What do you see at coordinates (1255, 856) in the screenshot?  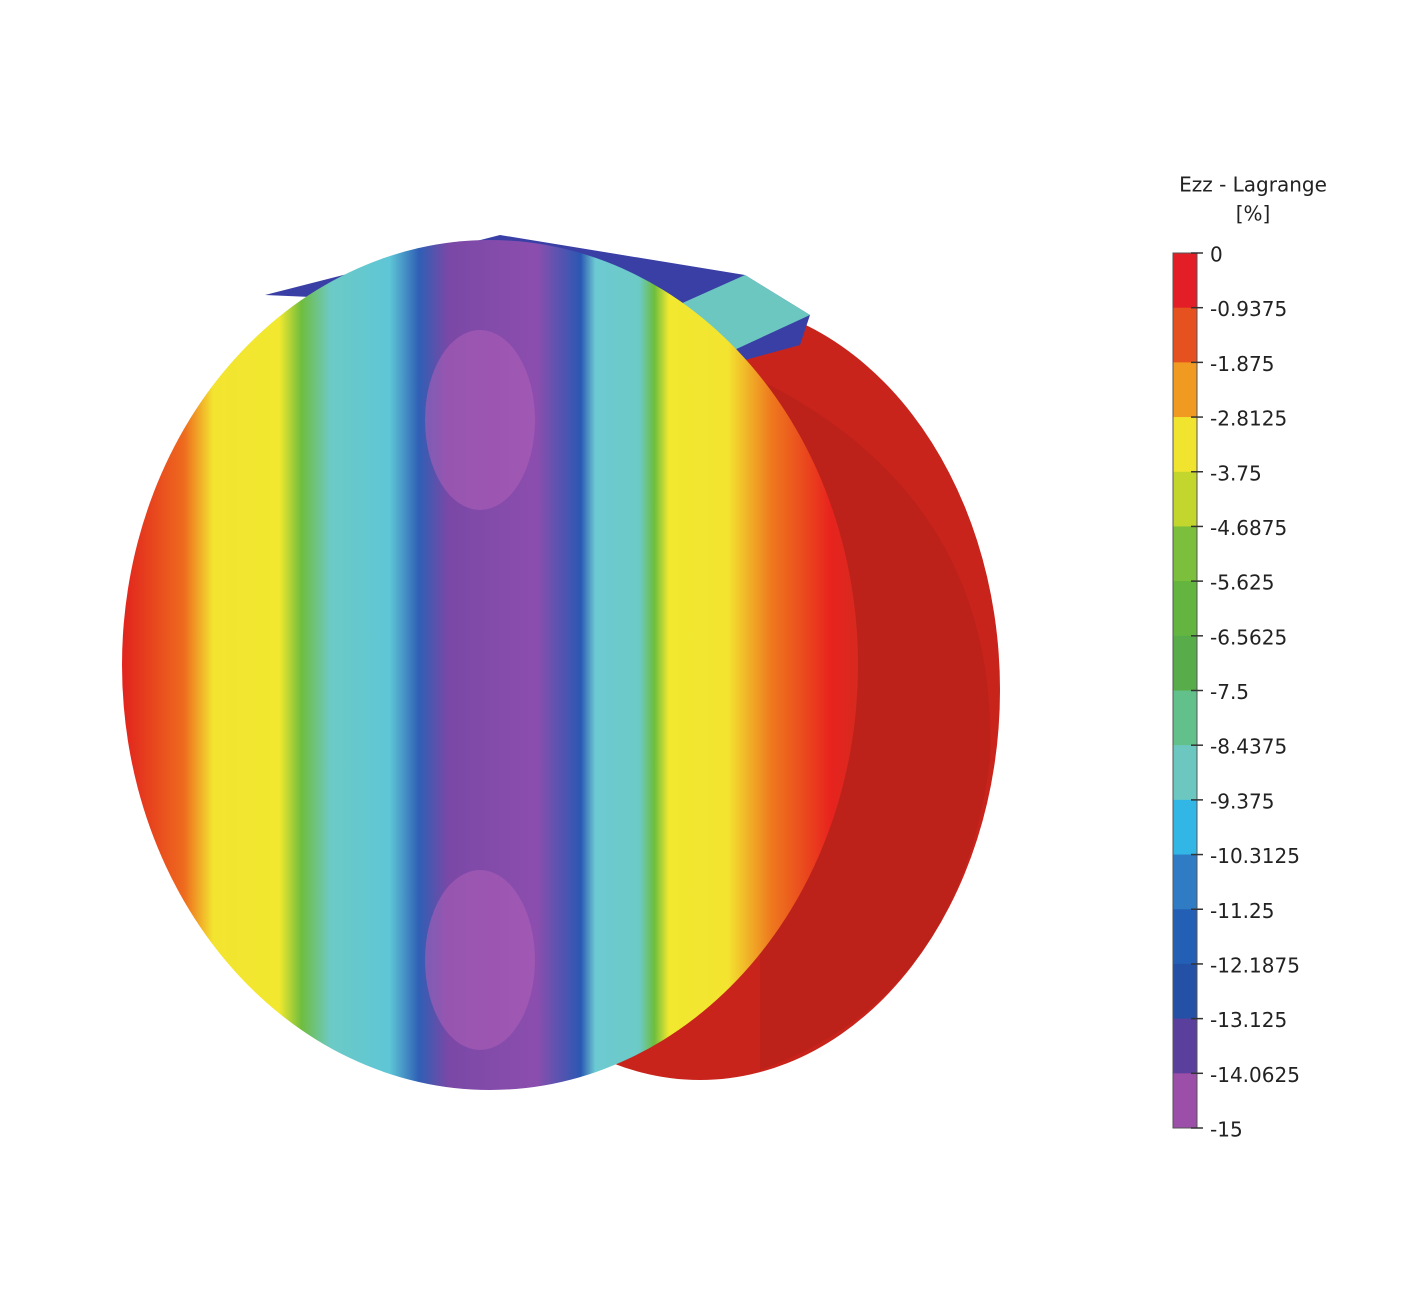 I see `colorbar-tick-label: -10.3125` at bounding box center [1255, 856].